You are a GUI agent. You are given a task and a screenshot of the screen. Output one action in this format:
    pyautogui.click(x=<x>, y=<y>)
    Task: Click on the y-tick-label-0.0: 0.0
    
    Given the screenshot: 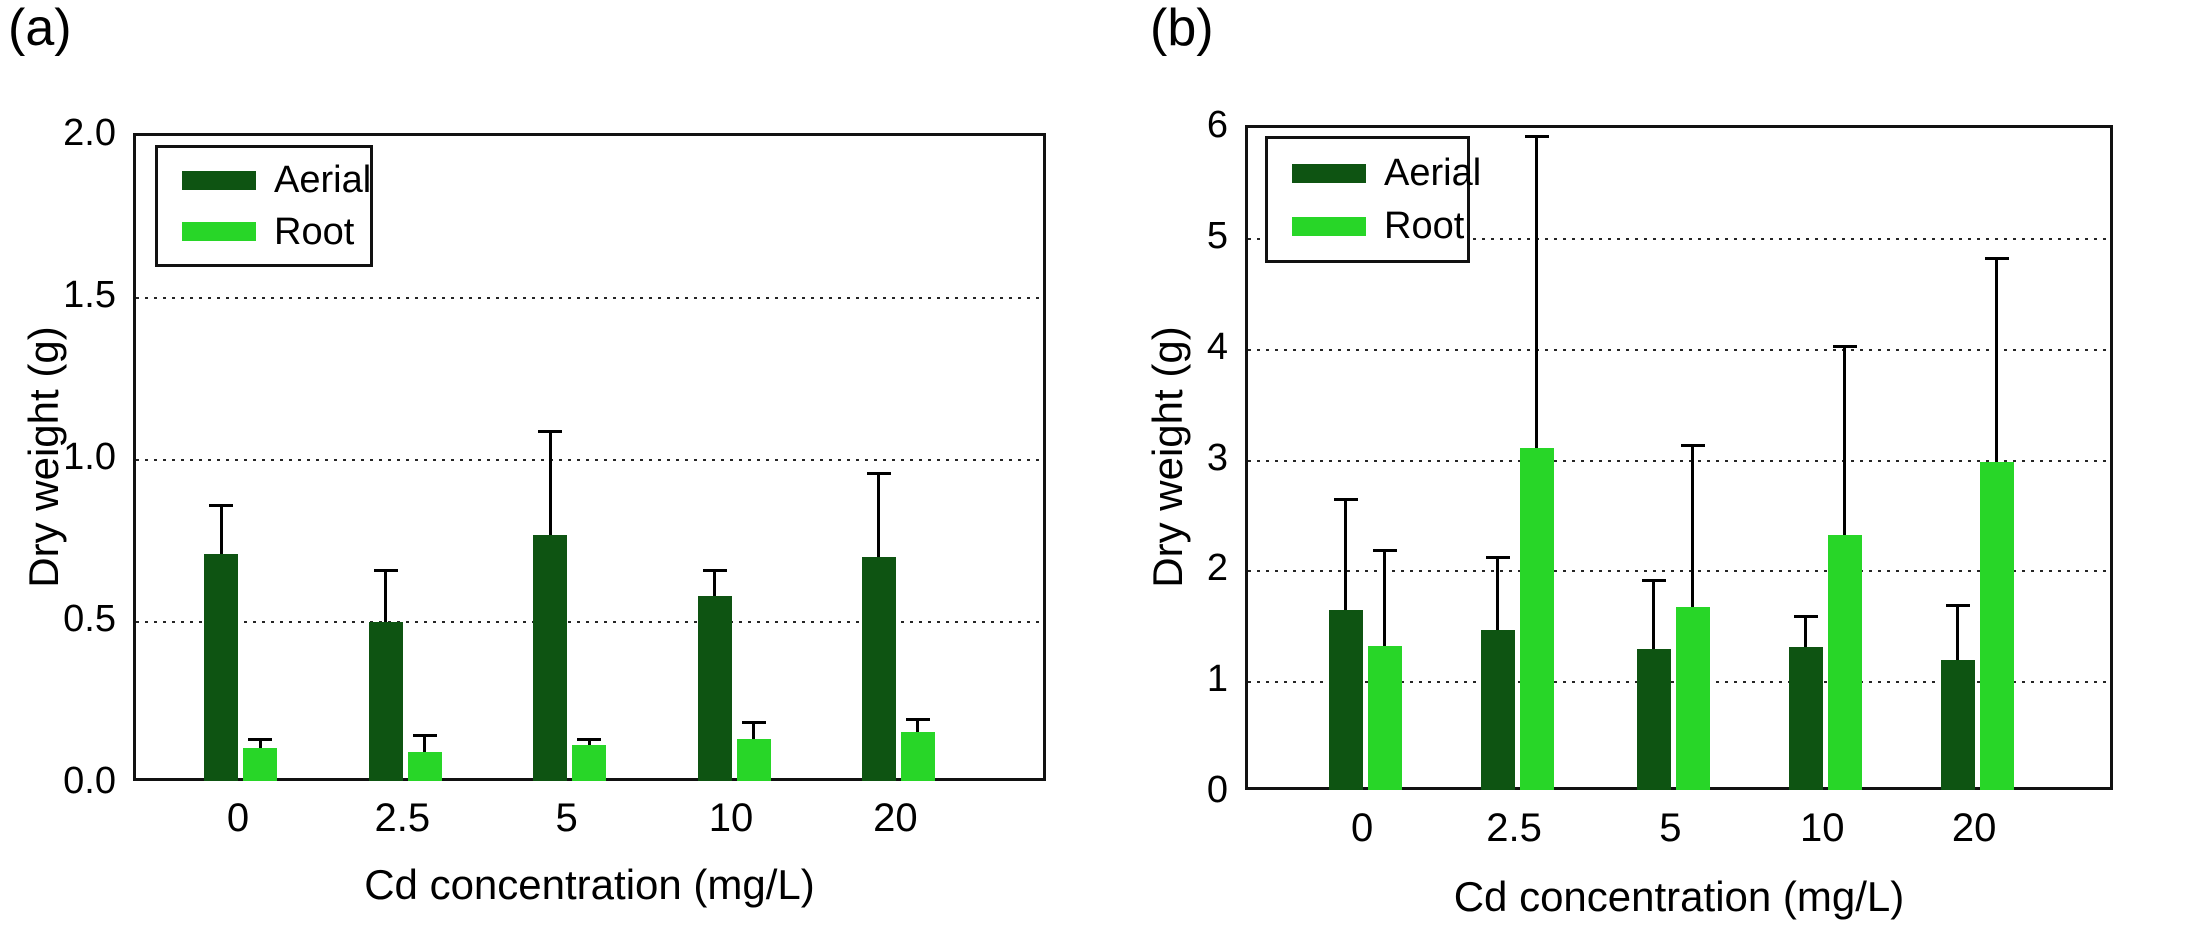 What is the action you would take?
    pyautogui.click(x=89, y=781)
    